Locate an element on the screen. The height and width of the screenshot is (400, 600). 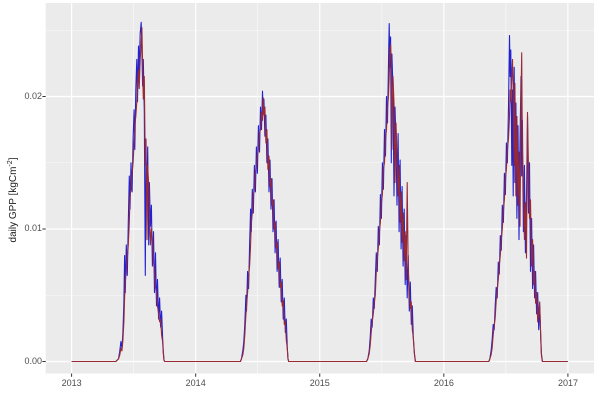
y-axis-title-close: ] is located at coordinates (13, 159).